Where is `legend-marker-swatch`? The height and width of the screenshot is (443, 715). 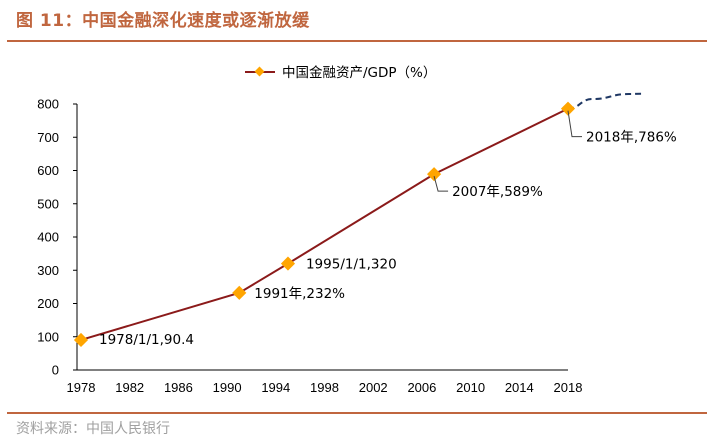 legend-marker-swatch is located at coordinates (259, 71).